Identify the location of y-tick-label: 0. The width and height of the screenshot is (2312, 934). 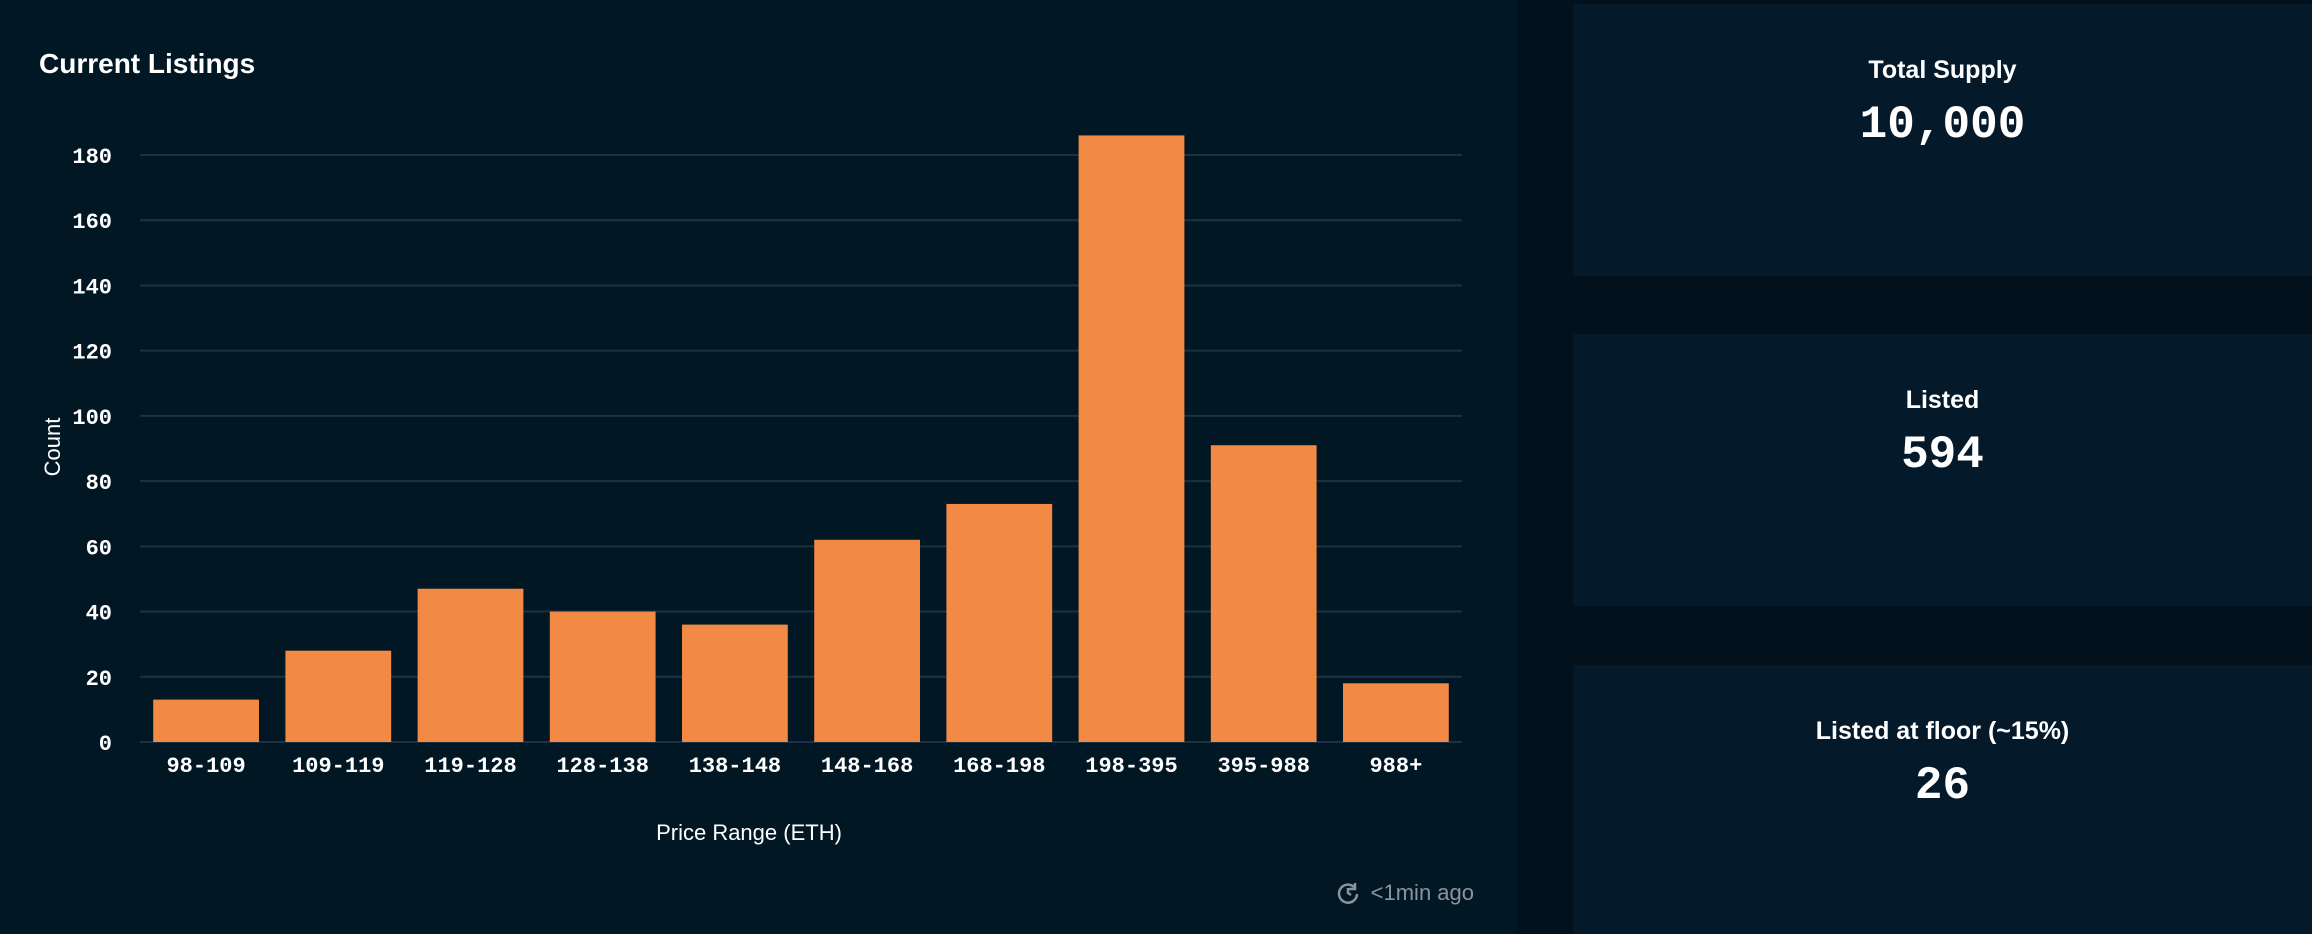
(105, 744).